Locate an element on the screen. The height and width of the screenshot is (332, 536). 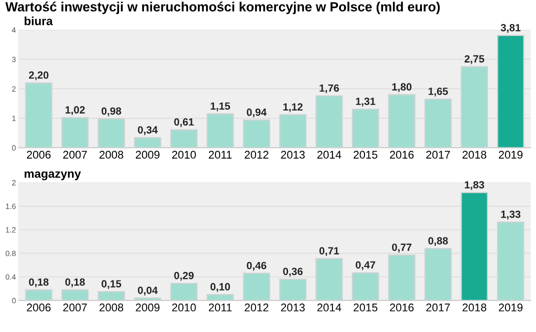
data-label: 2,20 is located at coordinates (38, 75).